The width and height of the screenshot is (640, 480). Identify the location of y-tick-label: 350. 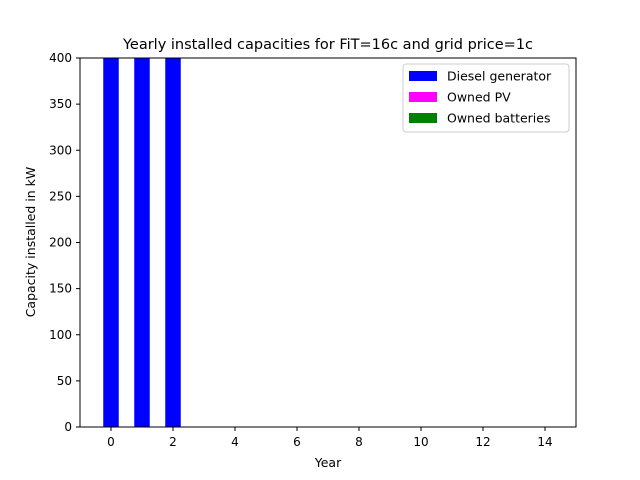
(60, 104).